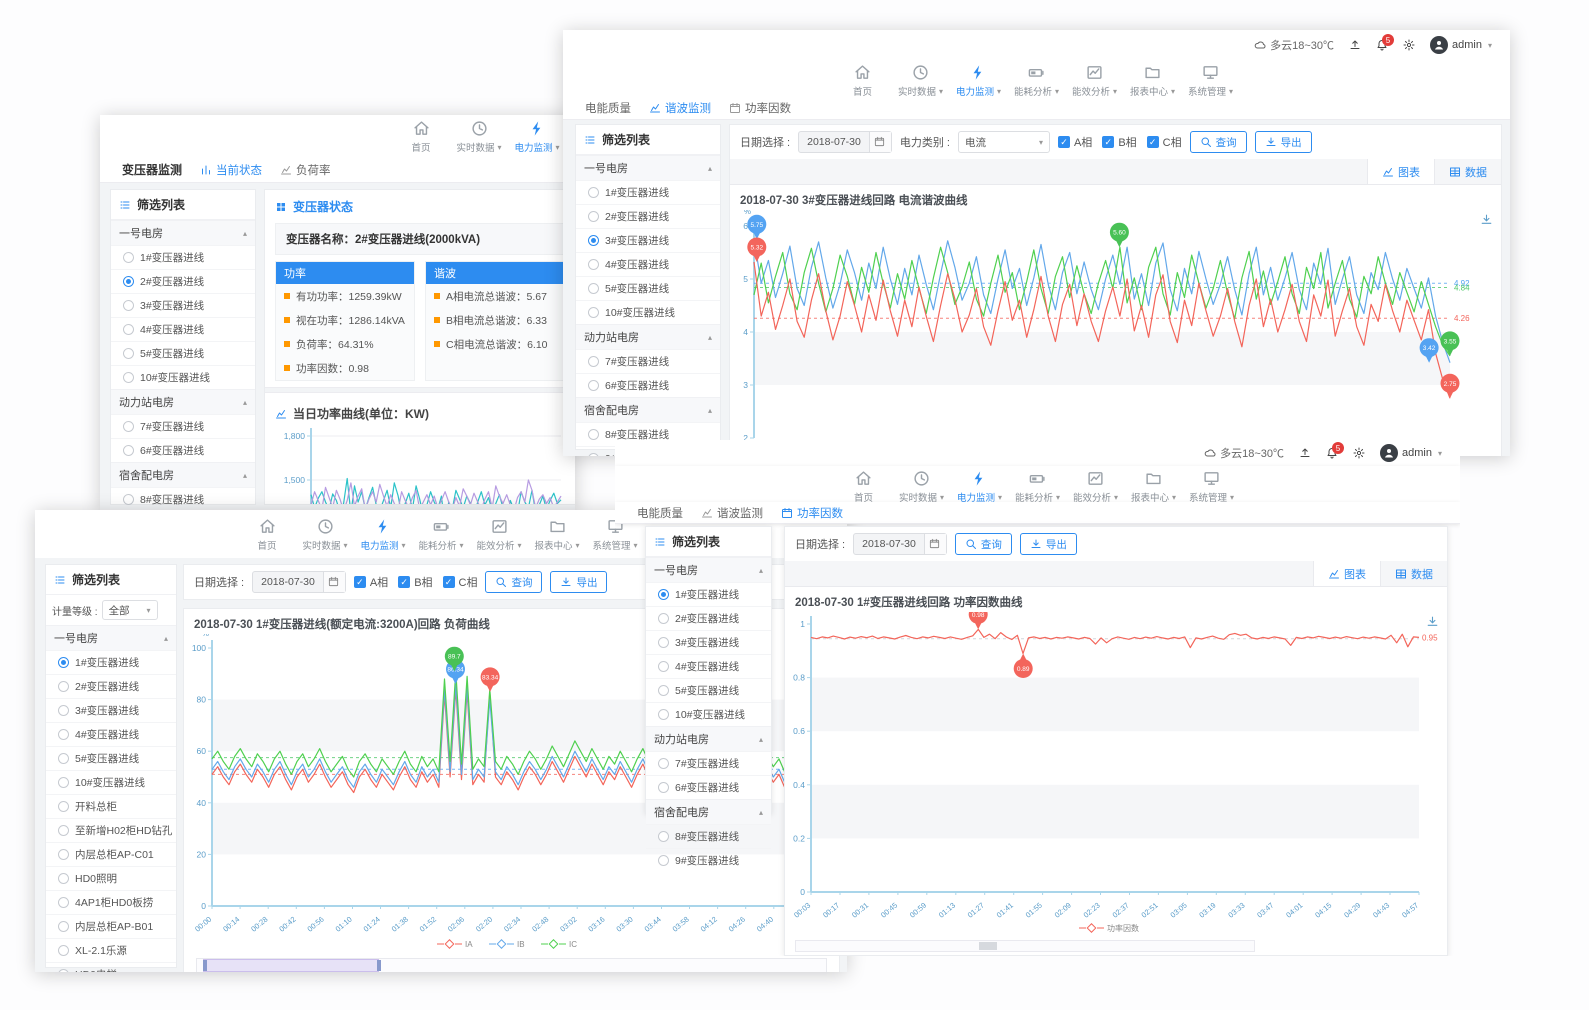 This screenshot has width=1589, height=1010. I want to click on phase-checkbox: ✓ B相, so click(1119, 142).